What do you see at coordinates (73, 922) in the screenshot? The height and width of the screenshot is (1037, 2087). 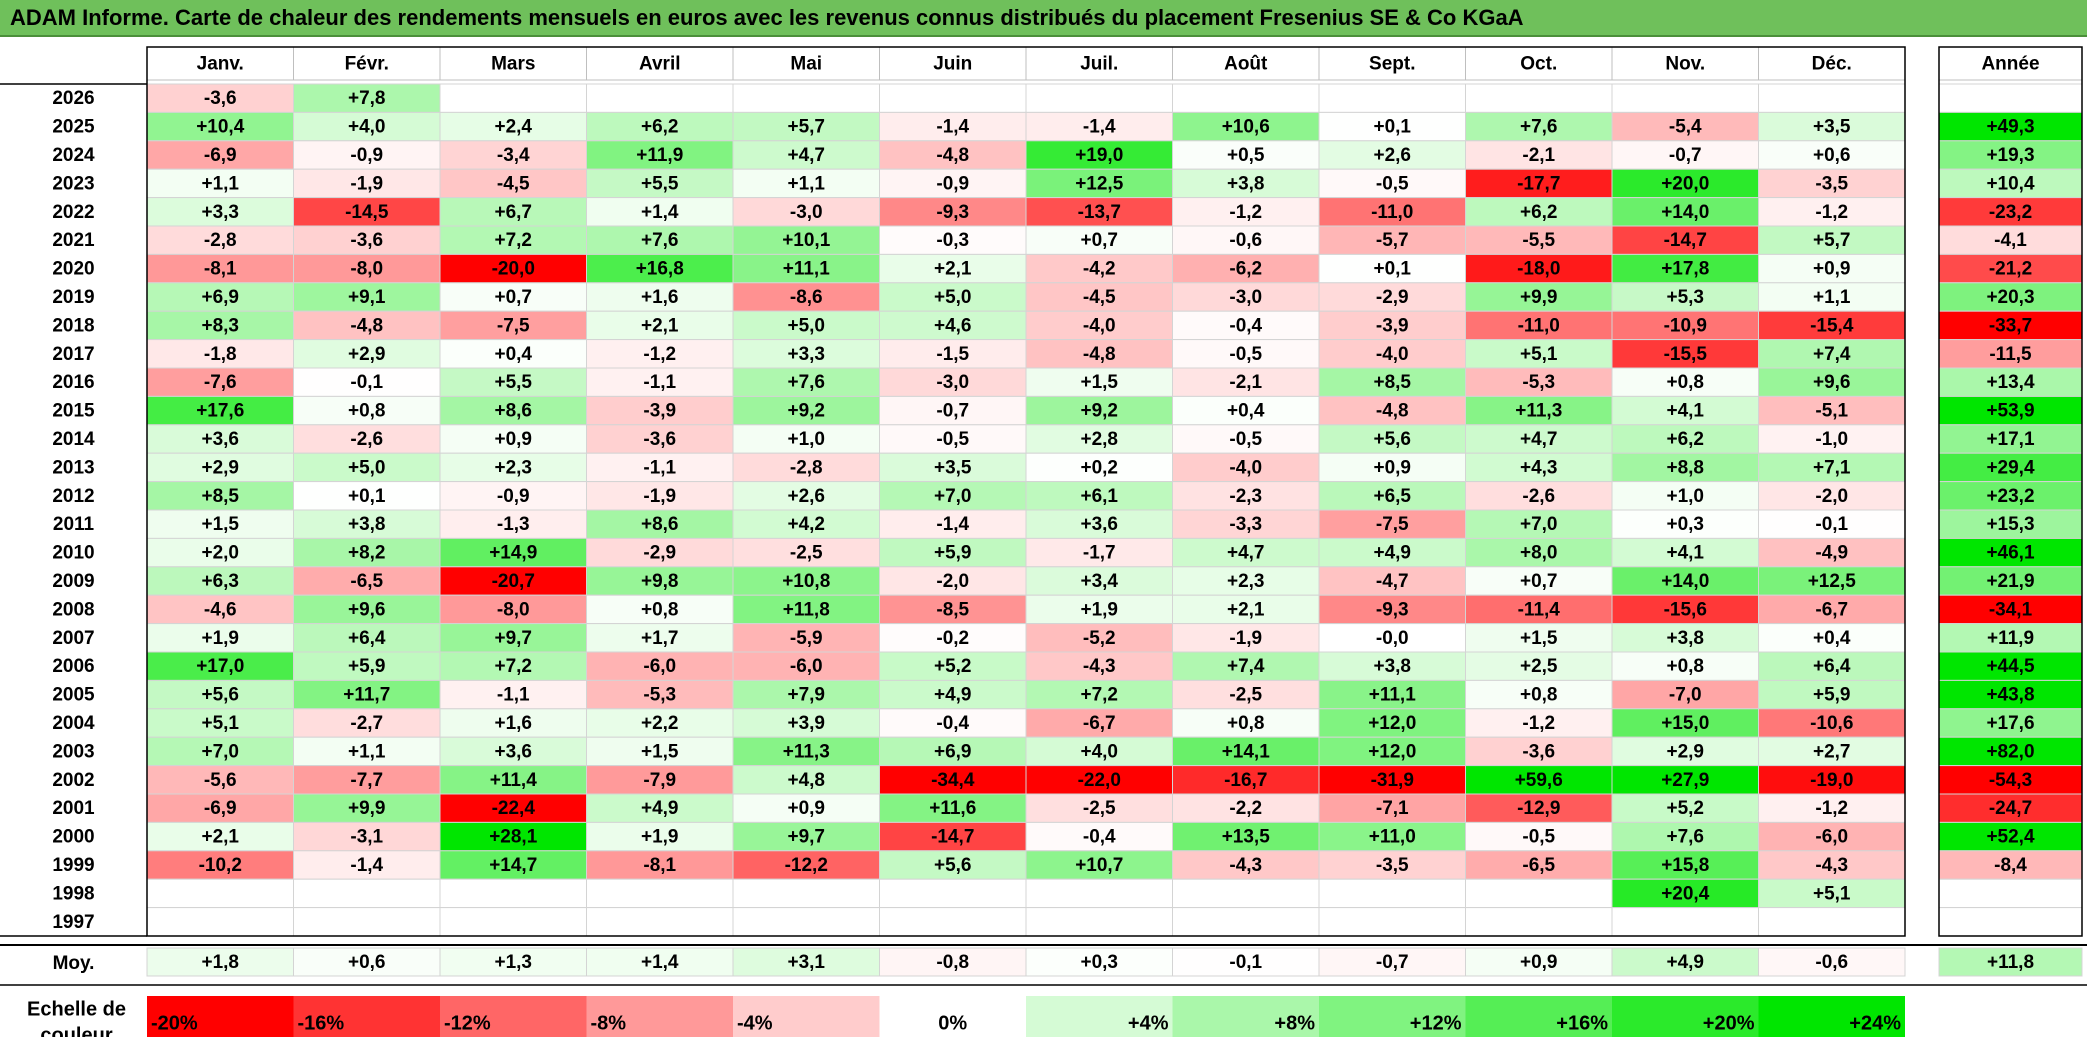 I see `year-label: 1997` at bounding box center [73, 922].